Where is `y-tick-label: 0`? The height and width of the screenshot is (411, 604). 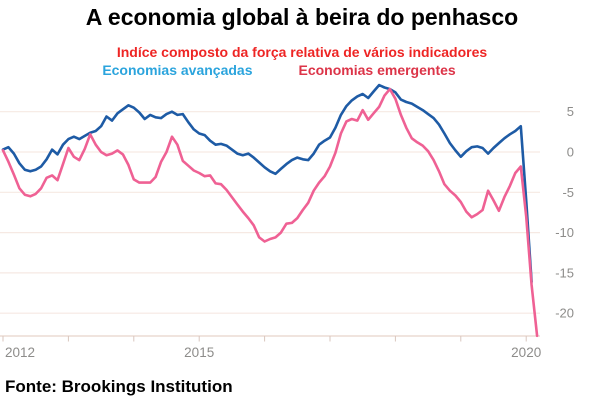
y-tick-label: 0 is located at coordinates (570, 152).